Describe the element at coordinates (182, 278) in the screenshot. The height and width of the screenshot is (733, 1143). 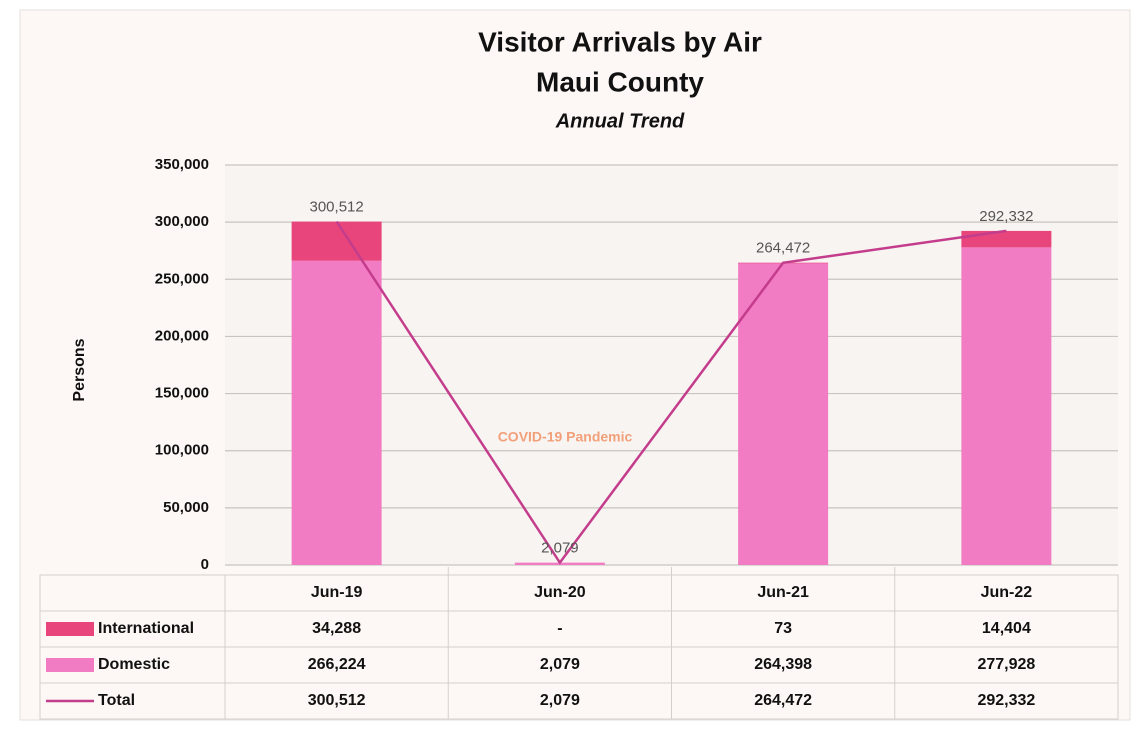
I see `y-tick-label: 250,000` at that location.